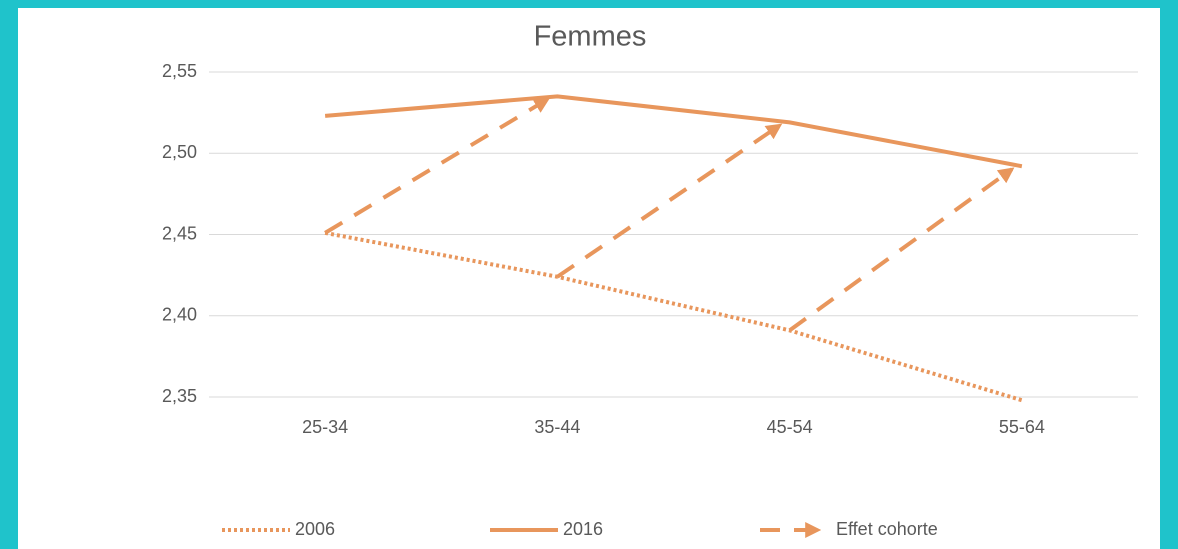 Image resolution: width=1178 pixels, height=549 pixels. I want to click on legend-label: 2016, so click(583, 529).